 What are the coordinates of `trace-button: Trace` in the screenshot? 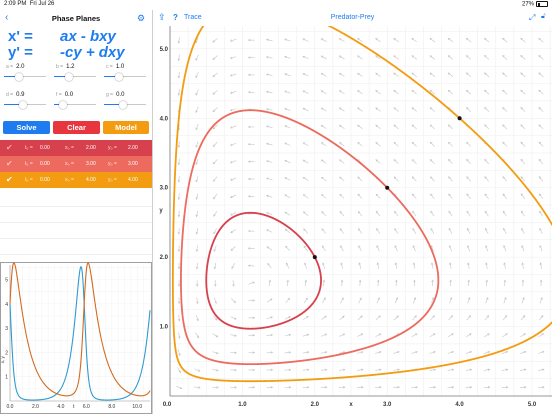 It's located at (193, 17).